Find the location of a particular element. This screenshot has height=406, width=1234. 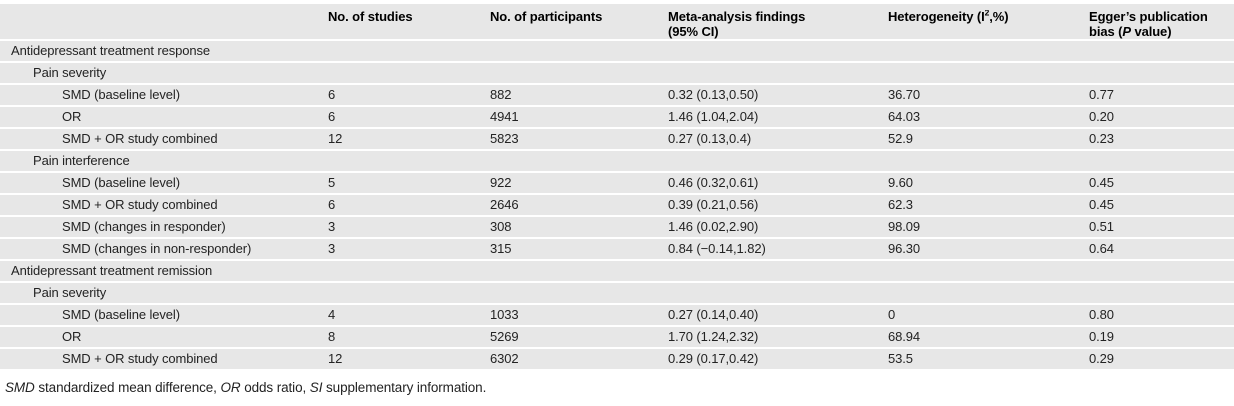

cell-heterogeneity: 52.9 is located at coordinates (900, 138).